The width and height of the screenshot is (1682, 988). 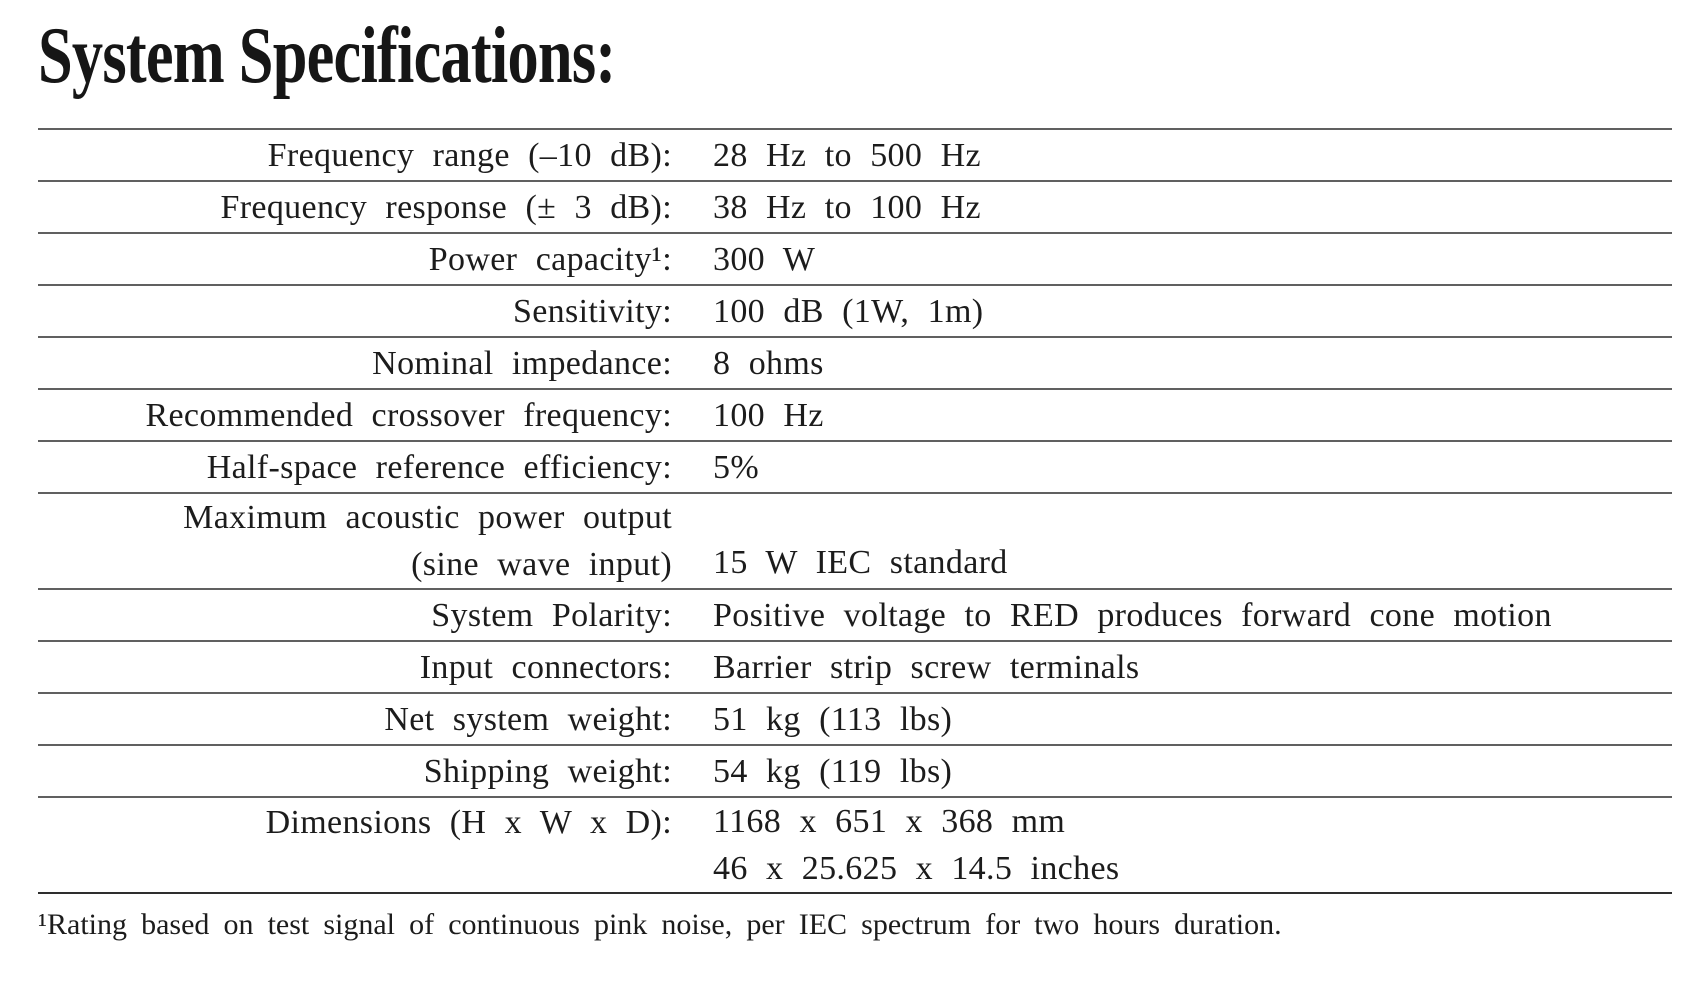 I want to click on spec-value-line: 15 W IEC standard, so click(x=860, y=562).